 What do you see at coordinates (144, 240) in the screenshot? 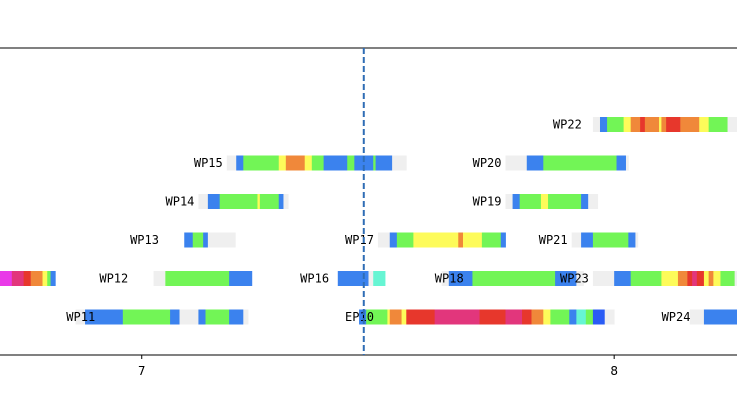
I see `row-label: WP13` at bounding box center [144, 240].